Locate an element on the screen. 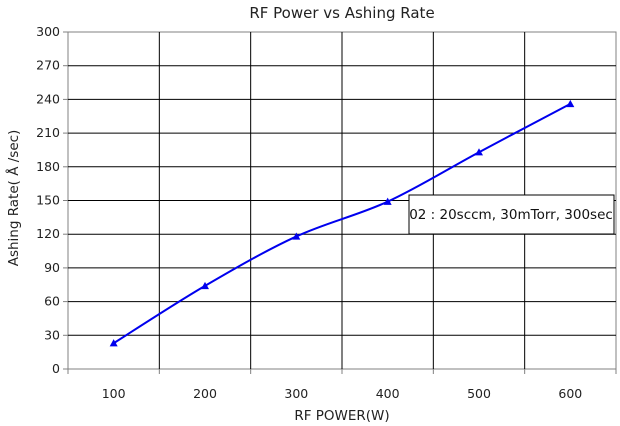 The width and height of the screenshot is (620, 426). x-tick-label: 600 is located at coordinates (570, 393).